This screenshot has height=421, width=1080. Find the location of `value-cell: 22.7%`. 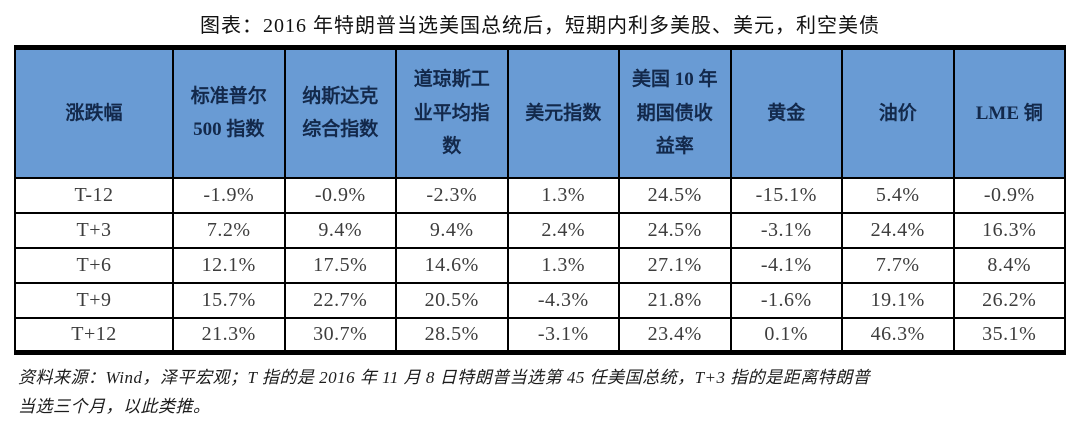

value-cell: 22.7% is located at coordinates (340, 300).